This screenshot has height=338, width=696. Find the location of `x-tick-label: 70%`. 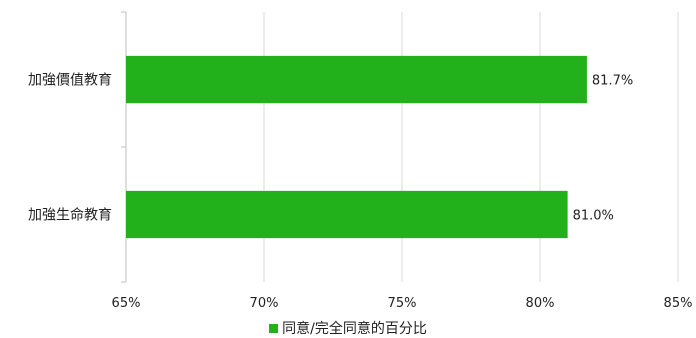

x-tick-label: 70% is located at coordinates (264, 303).